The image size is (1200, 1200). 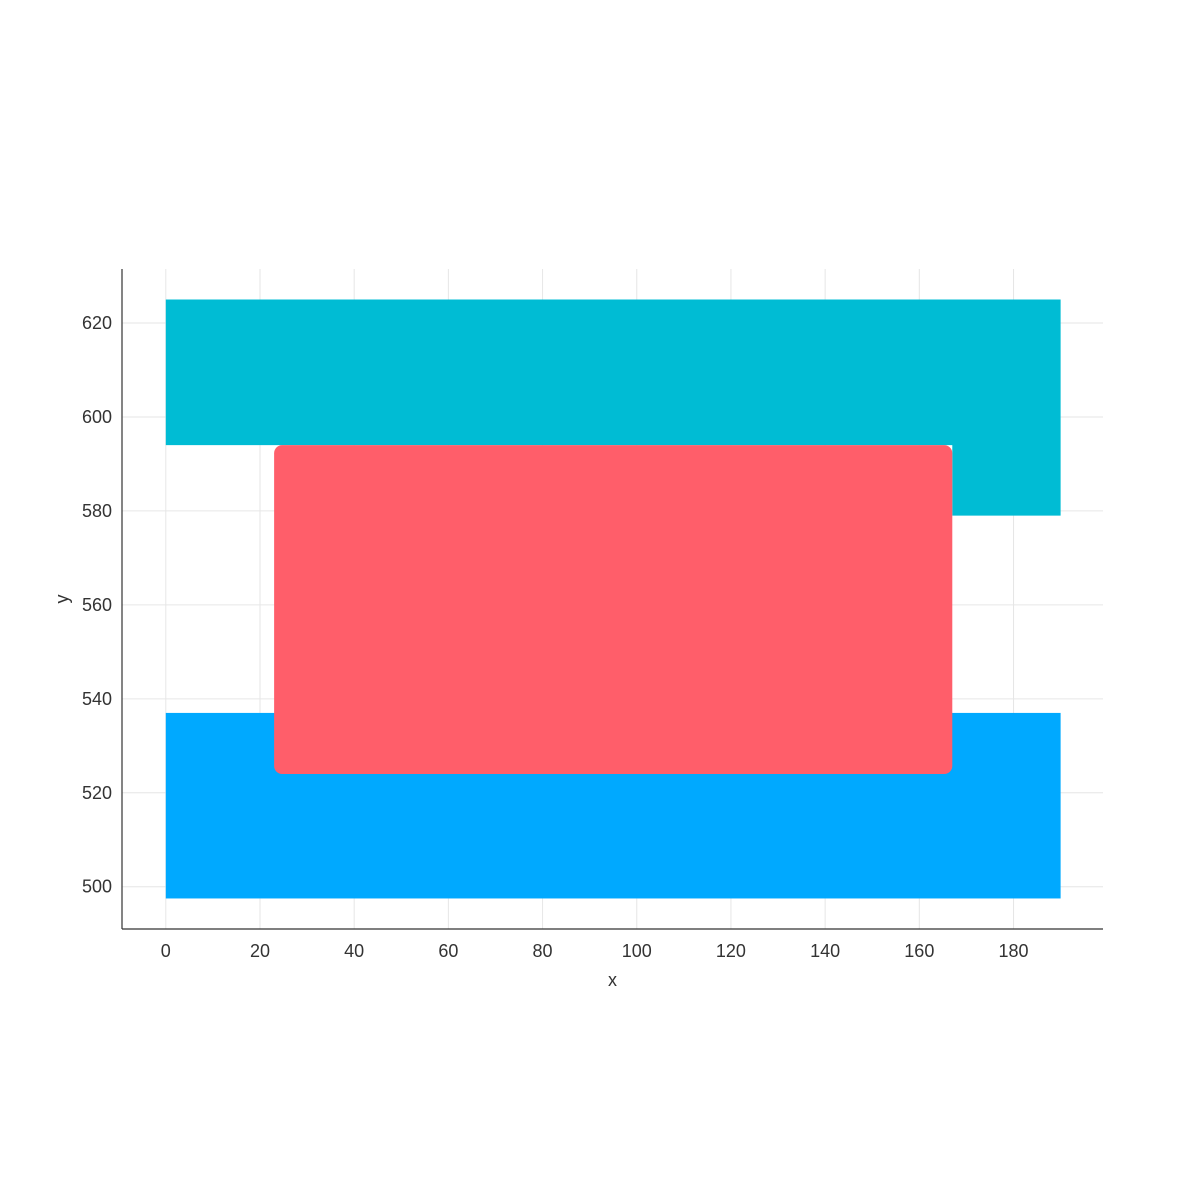 What do you see at coordinates (637, 951) in the screenshot?
I see `x-tick-label: 100` at bounding box center [637, 951].